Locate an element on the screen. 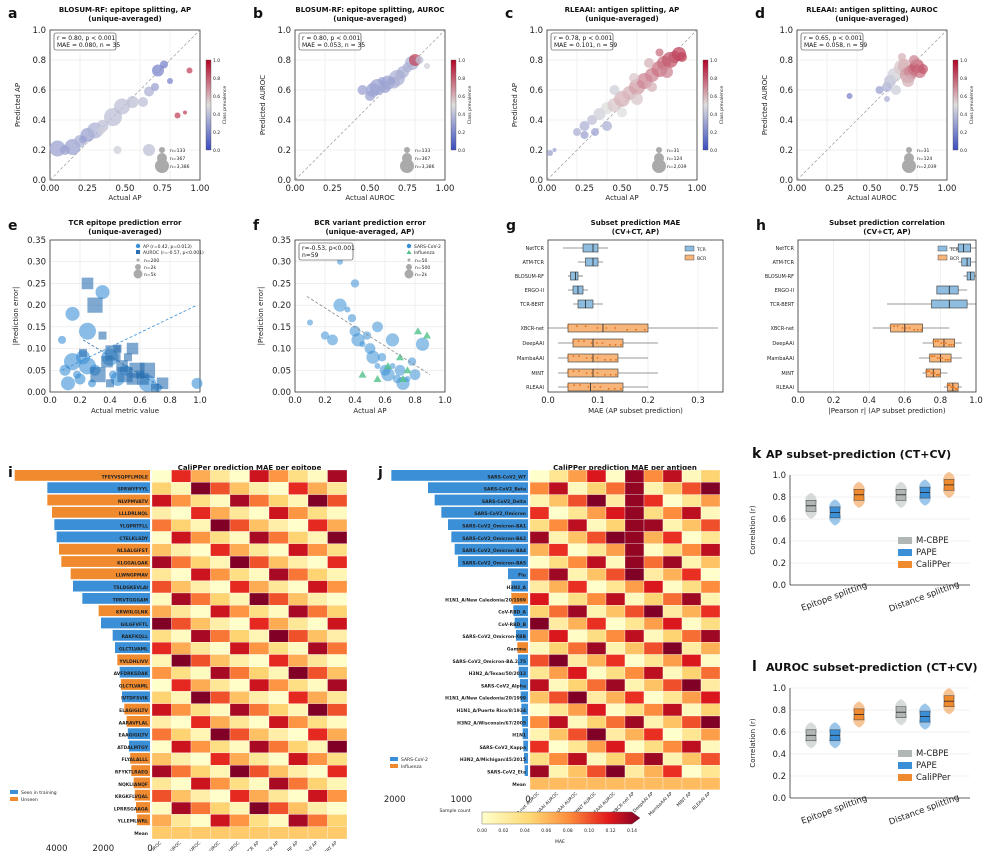 The image size is (991, 851). row-label: GLCTLVAML is located at coordinates (133, 650).